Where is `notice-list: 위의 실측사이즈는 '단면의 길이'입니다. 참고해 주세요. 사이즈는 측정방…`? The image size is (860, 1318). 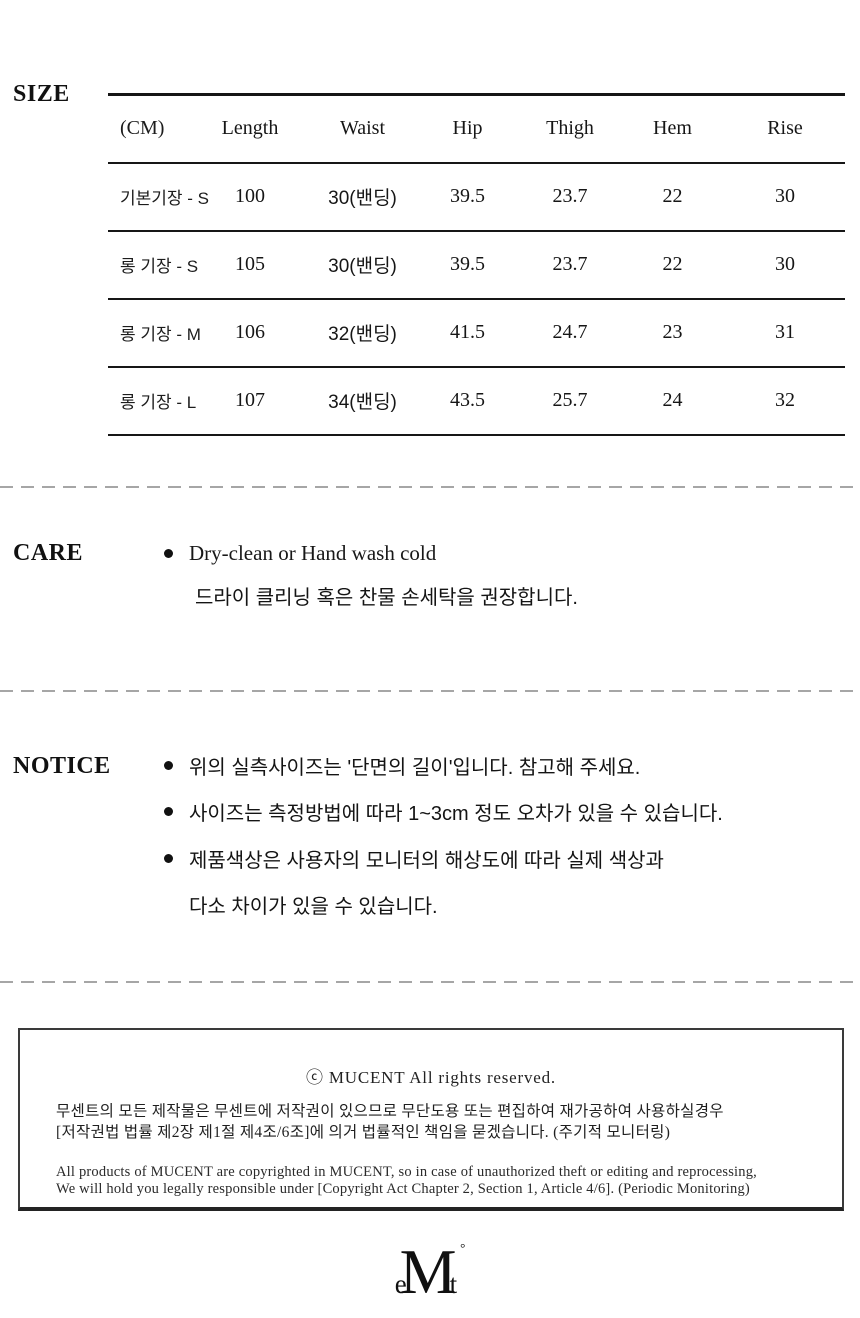
notice-list: 위의 실측사이즈는 '단면의 길이'입니다. 참고해 주세요. 사이즈는 측정방… is located at coordinates (443, 835).